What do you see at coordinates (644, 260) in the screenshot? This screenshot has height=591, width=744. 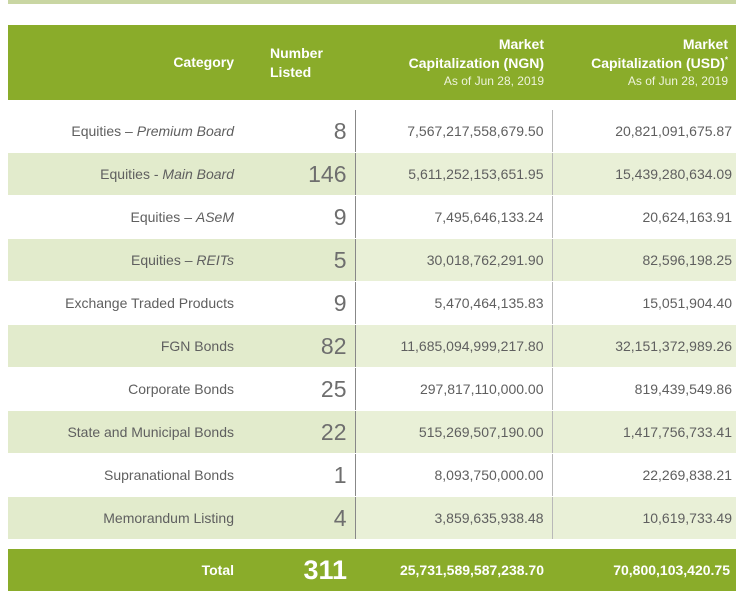 I see `row-market-cap-usd: 82,596,198.25` at bounding box center [644, 260].